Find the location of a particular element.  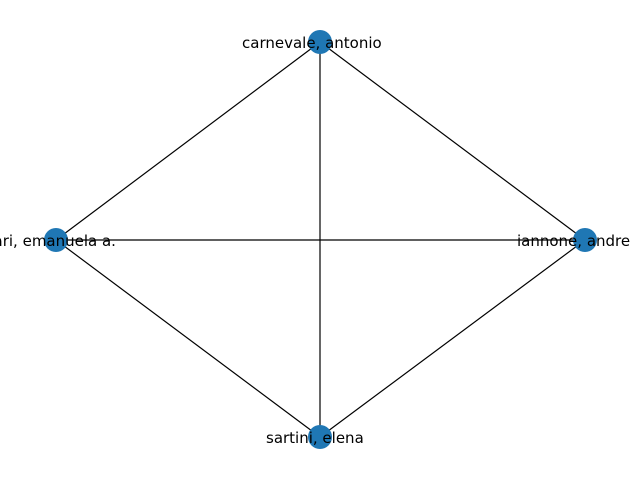

node-gari is located at coordinates (56, 240).